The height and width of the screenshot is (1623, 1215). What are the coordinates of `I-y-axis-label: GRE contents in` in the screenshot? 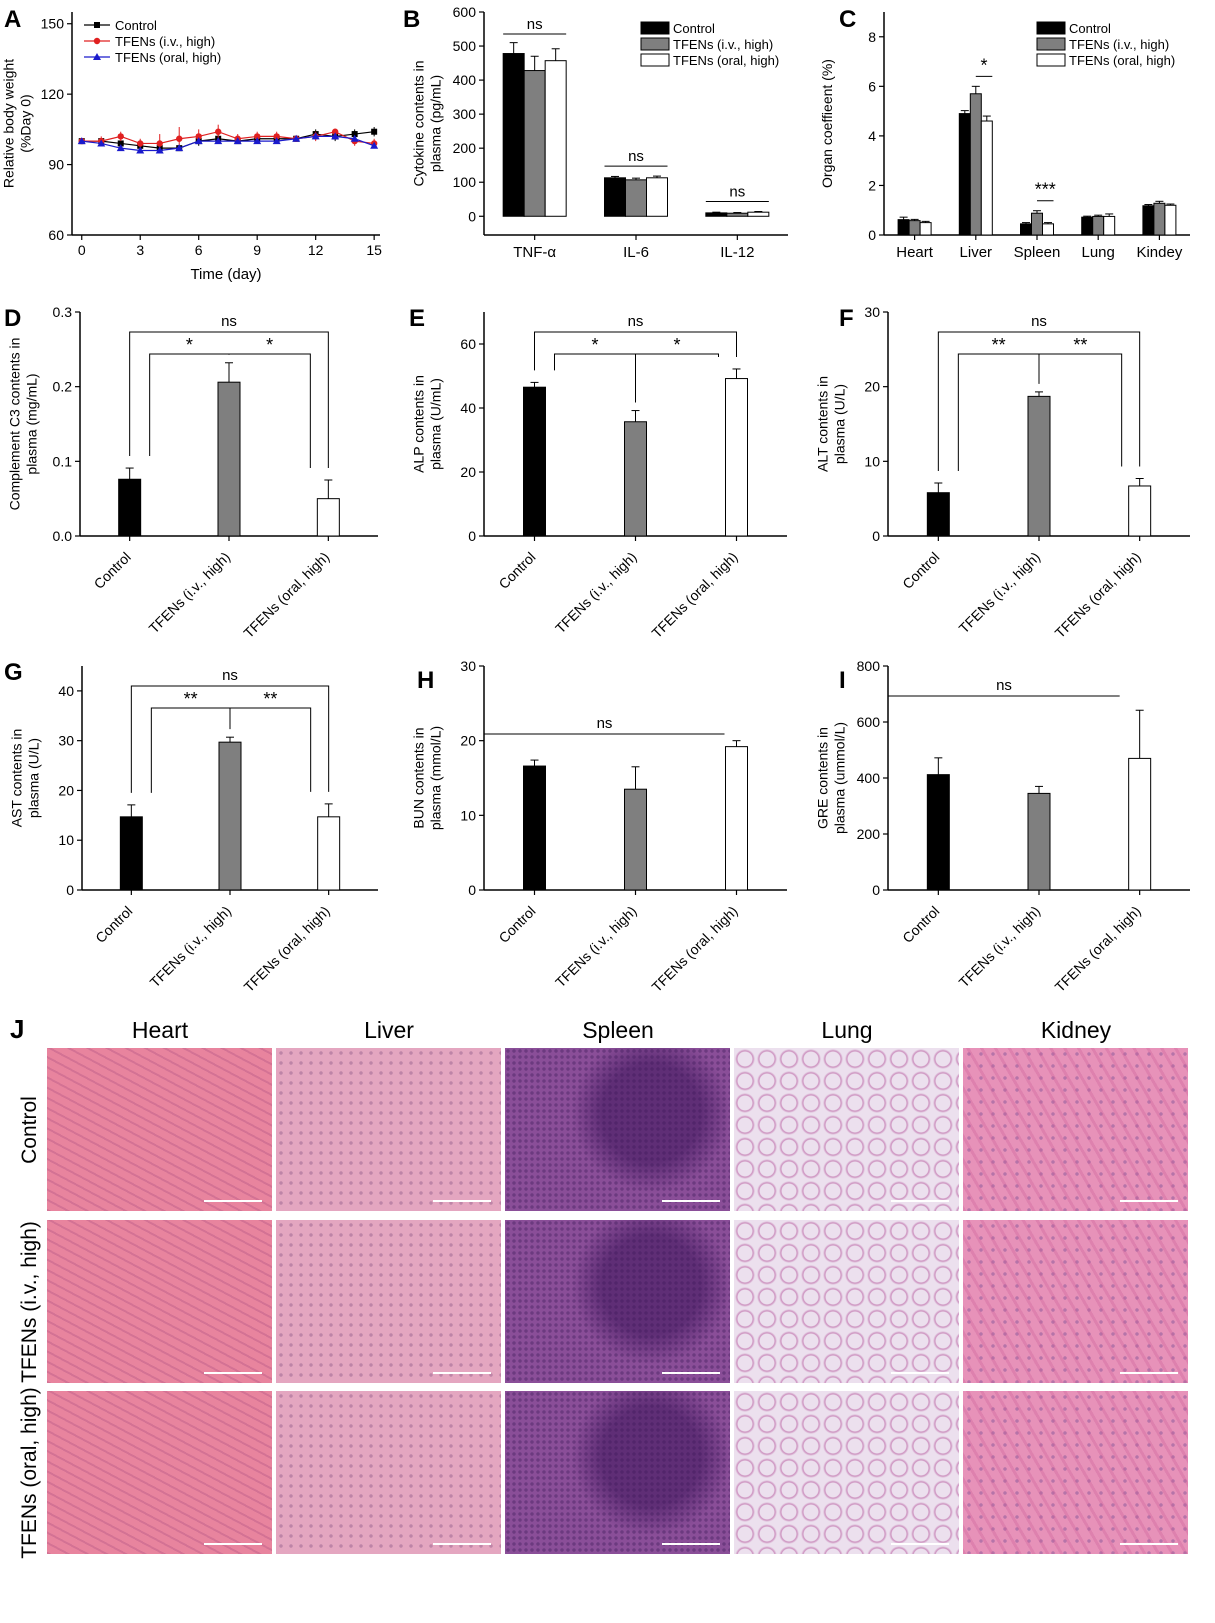 It's located at (823, 778).